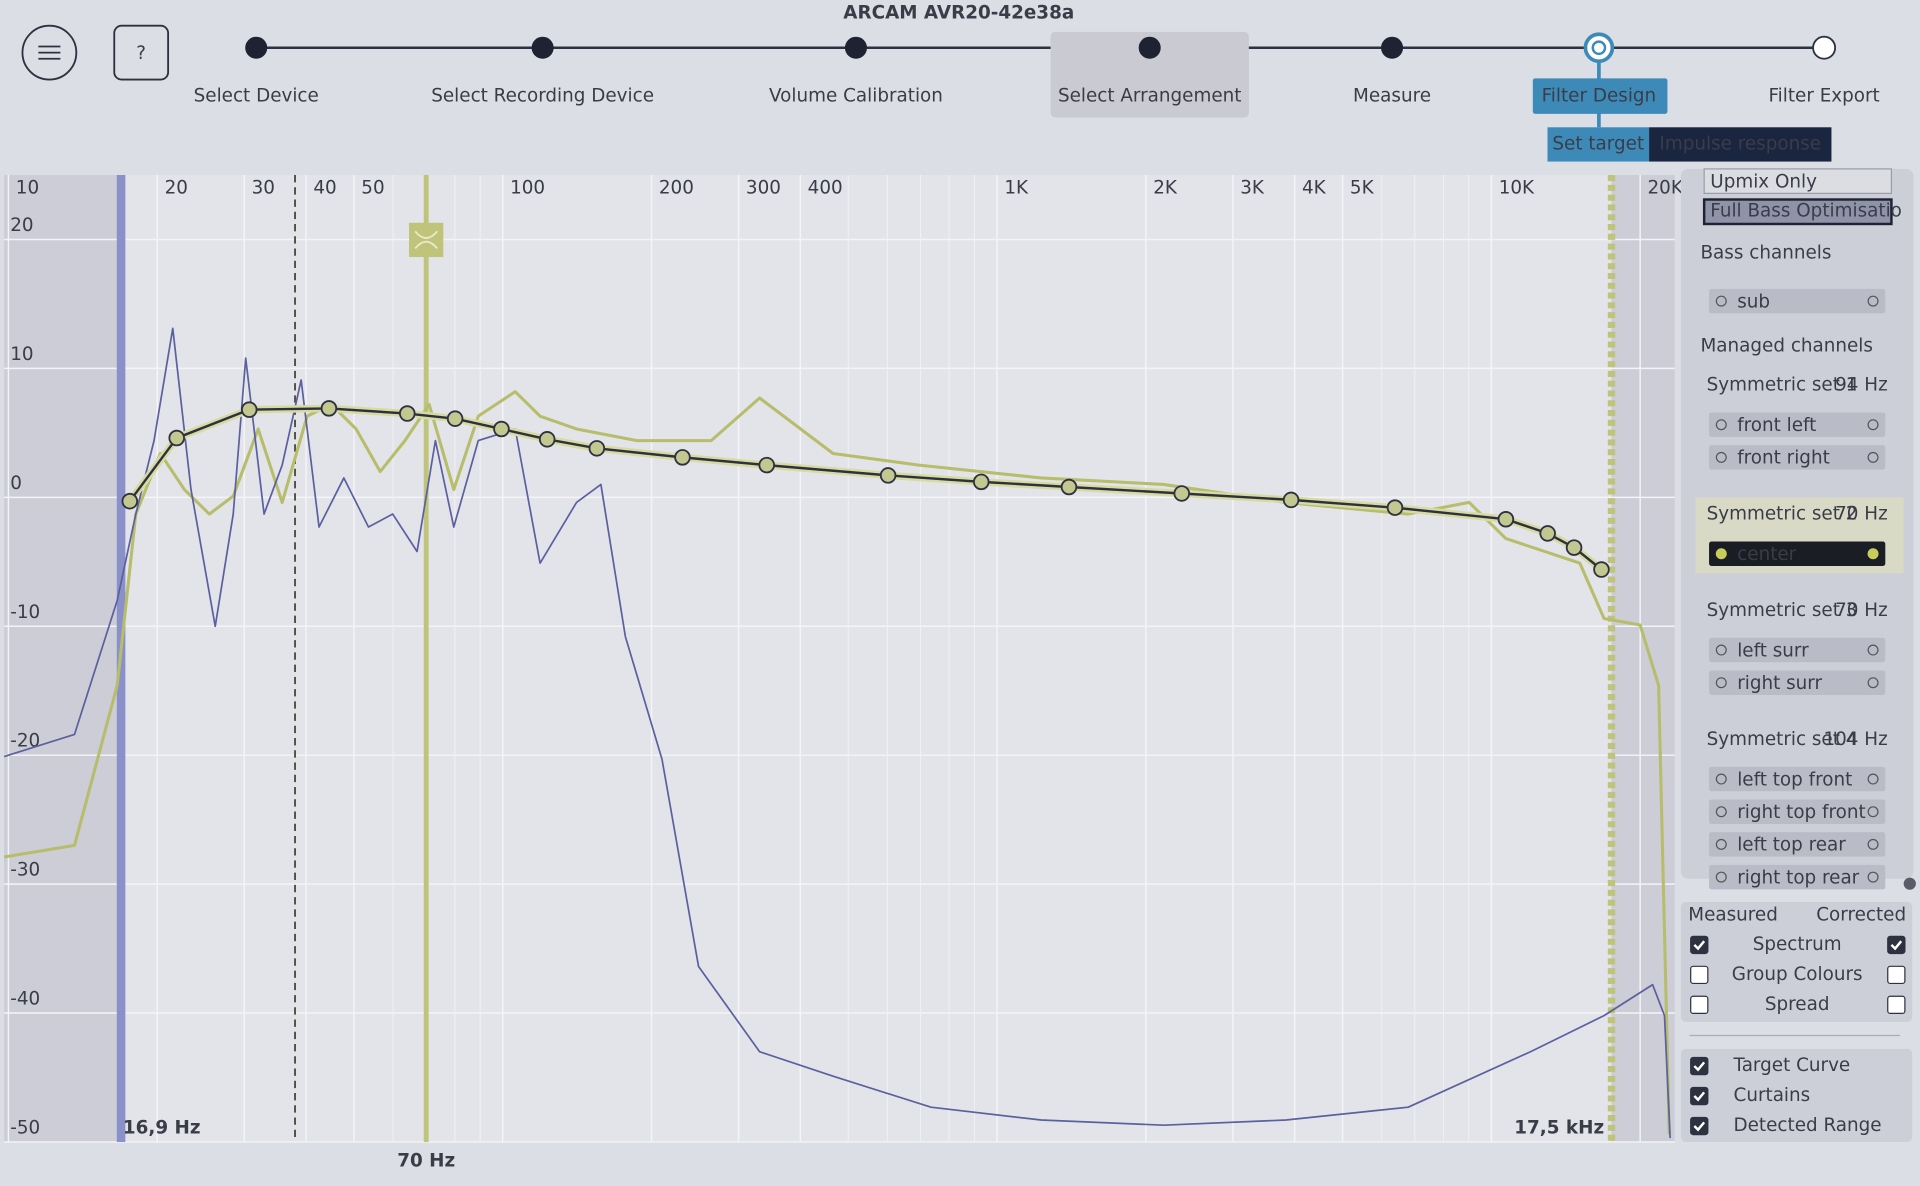 This screenshot has height=1186, width=1920. I want to click on crossover-icon, so click(426, 240).